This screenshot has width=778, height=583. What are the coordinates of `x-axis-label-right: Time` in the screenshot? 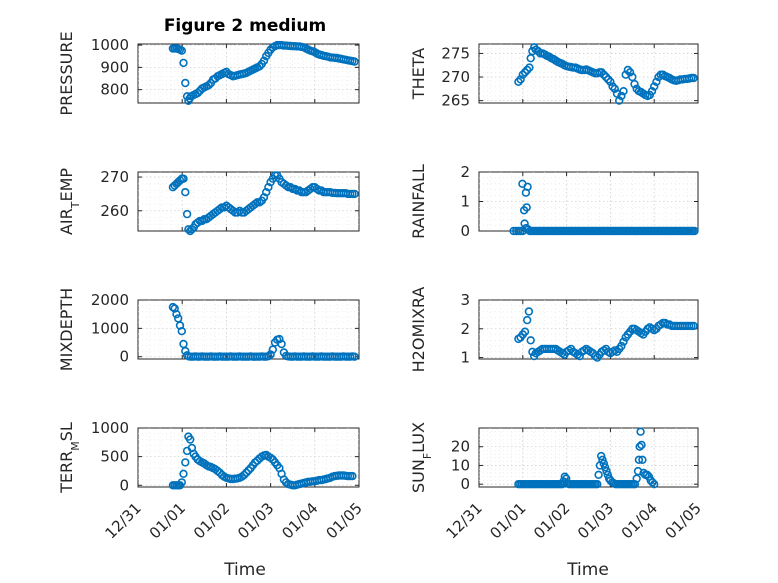 It's located at (587, 570).